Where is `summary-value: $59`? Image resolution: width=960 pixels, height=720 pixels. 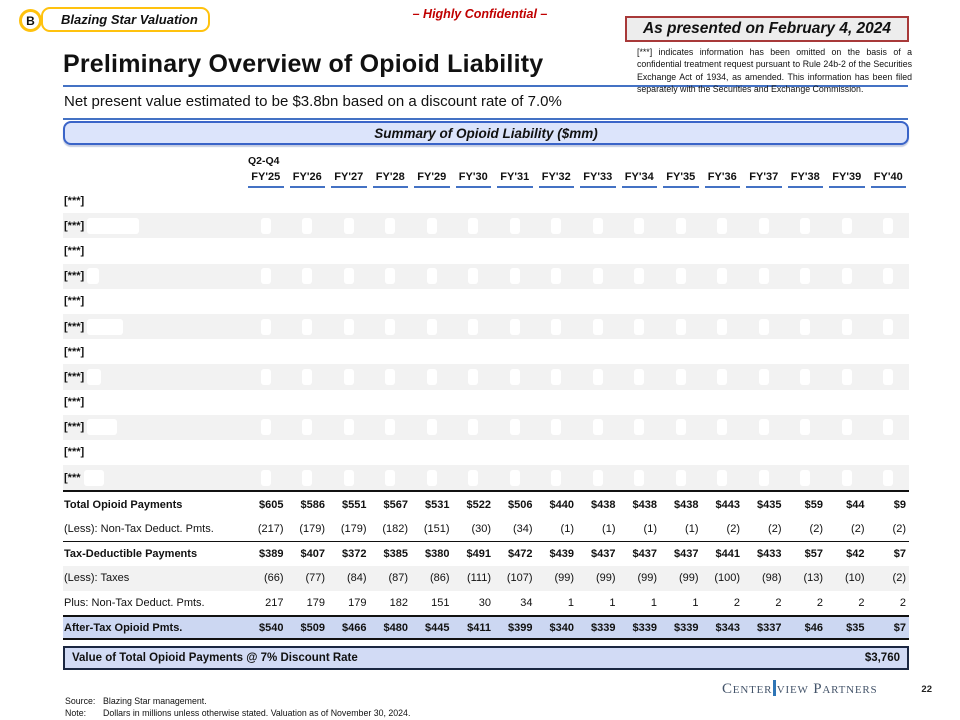
summary-value: $59 is located at coordinates (813, 504).